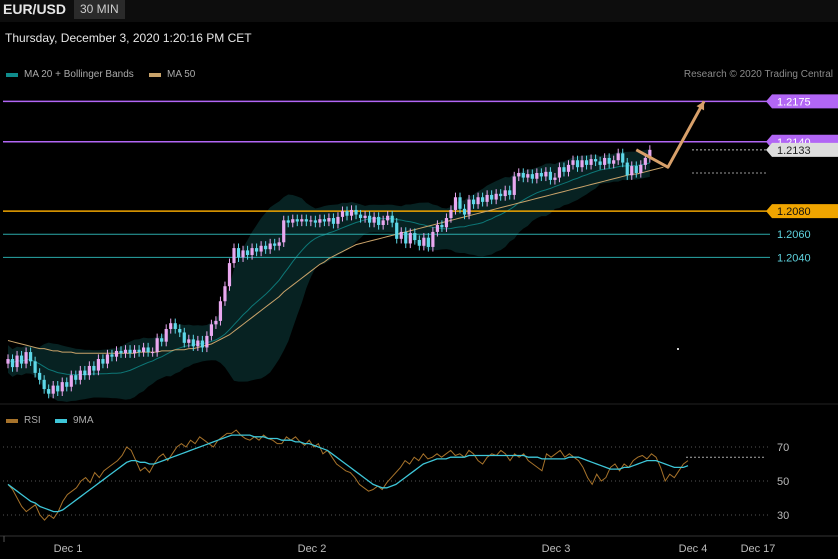  What do you see at coordinates (23, 420) in the screenshot?
I see `legend-rsi: RSI` at bounding box center [23, 420].